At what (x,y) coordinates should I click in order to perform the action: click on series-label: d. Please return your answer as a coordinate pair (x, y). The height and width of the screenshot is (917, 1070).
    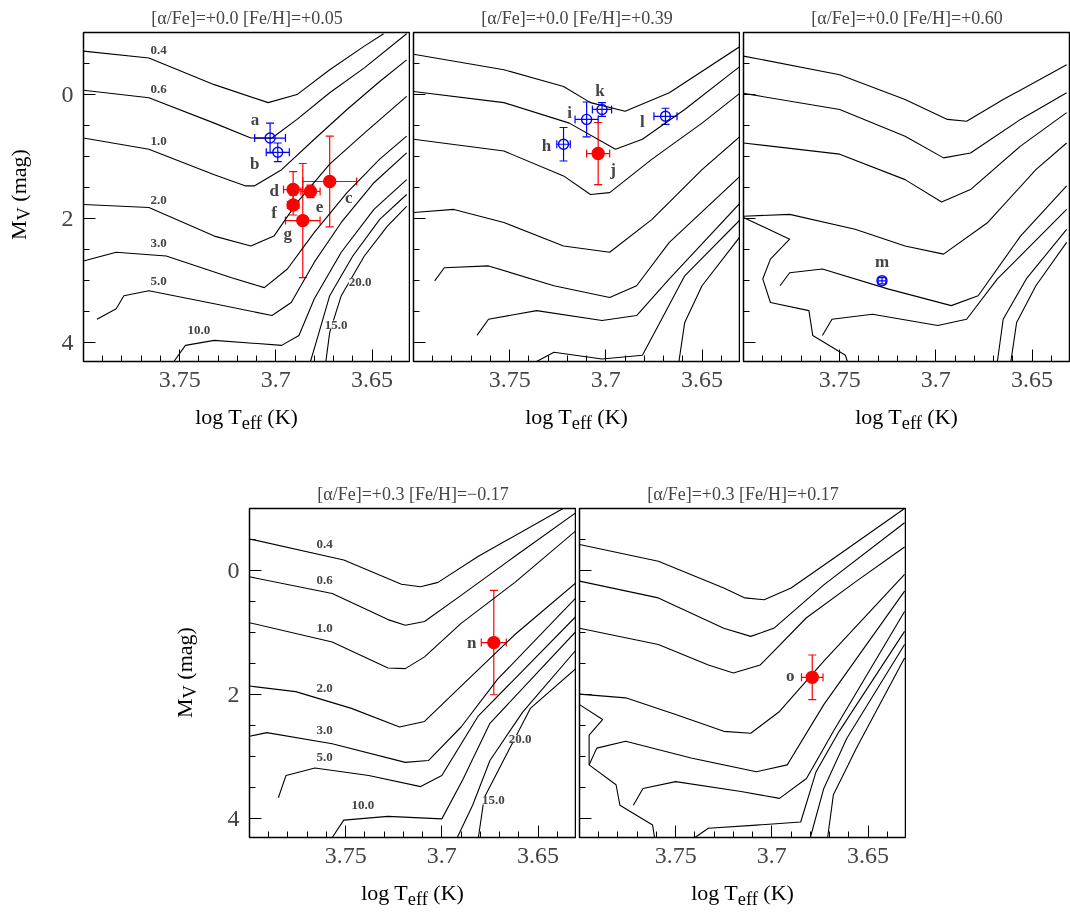
    Looking at the image, I should click on (274, 191).